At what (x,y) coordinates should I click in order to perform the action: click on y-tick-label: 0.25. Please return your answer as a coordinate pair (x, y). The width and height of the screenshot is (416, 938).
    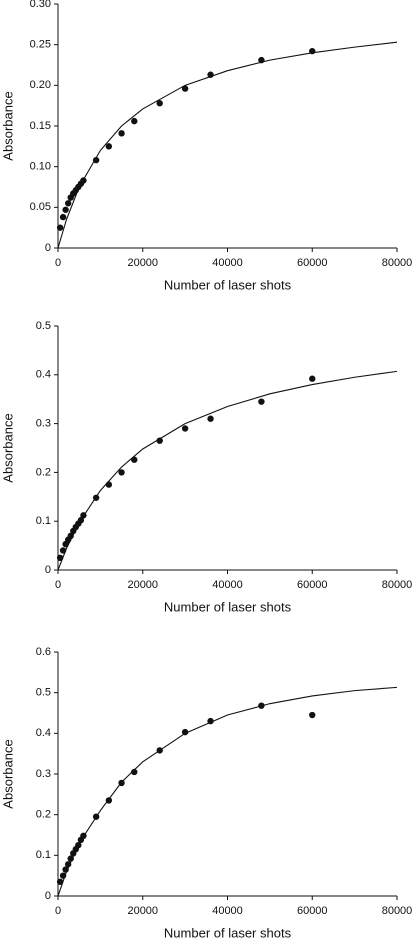
    Looking at the image, I should click on (40, 45).